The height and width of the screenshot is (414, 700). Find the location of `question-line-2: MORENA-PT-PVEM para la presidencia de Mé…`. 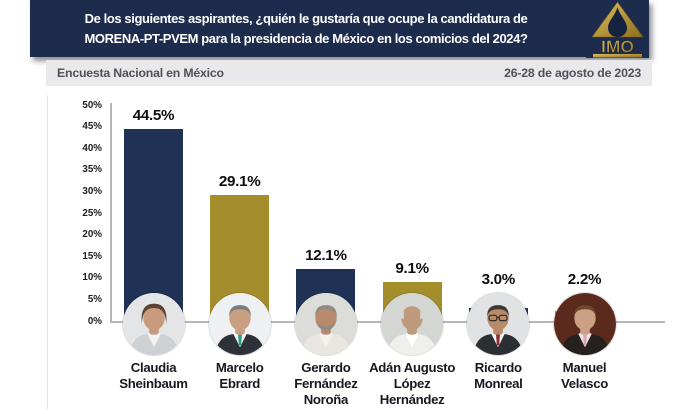

question-line-2: MORENA-PT-PVEM para la presidencia de Mé… is located at coordinates (306, 38).